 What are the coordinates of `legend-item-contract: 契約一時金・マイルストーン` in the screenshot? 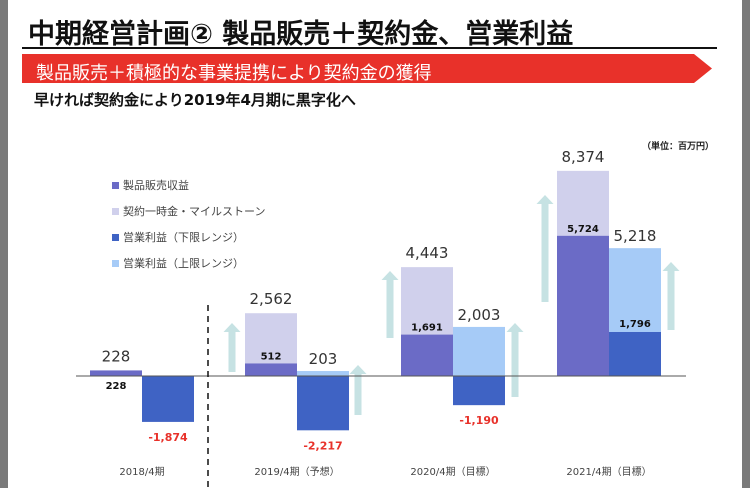 It's located at (188, 211).